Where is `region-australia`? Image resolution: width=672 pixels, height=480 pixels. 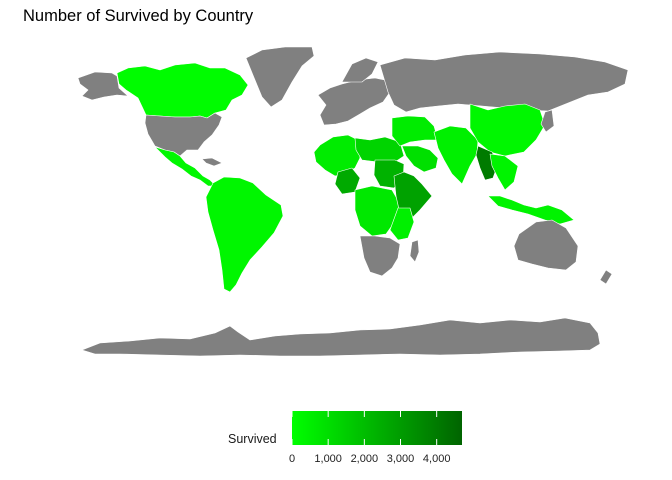
region-australia is located at coordinates (546, 245).